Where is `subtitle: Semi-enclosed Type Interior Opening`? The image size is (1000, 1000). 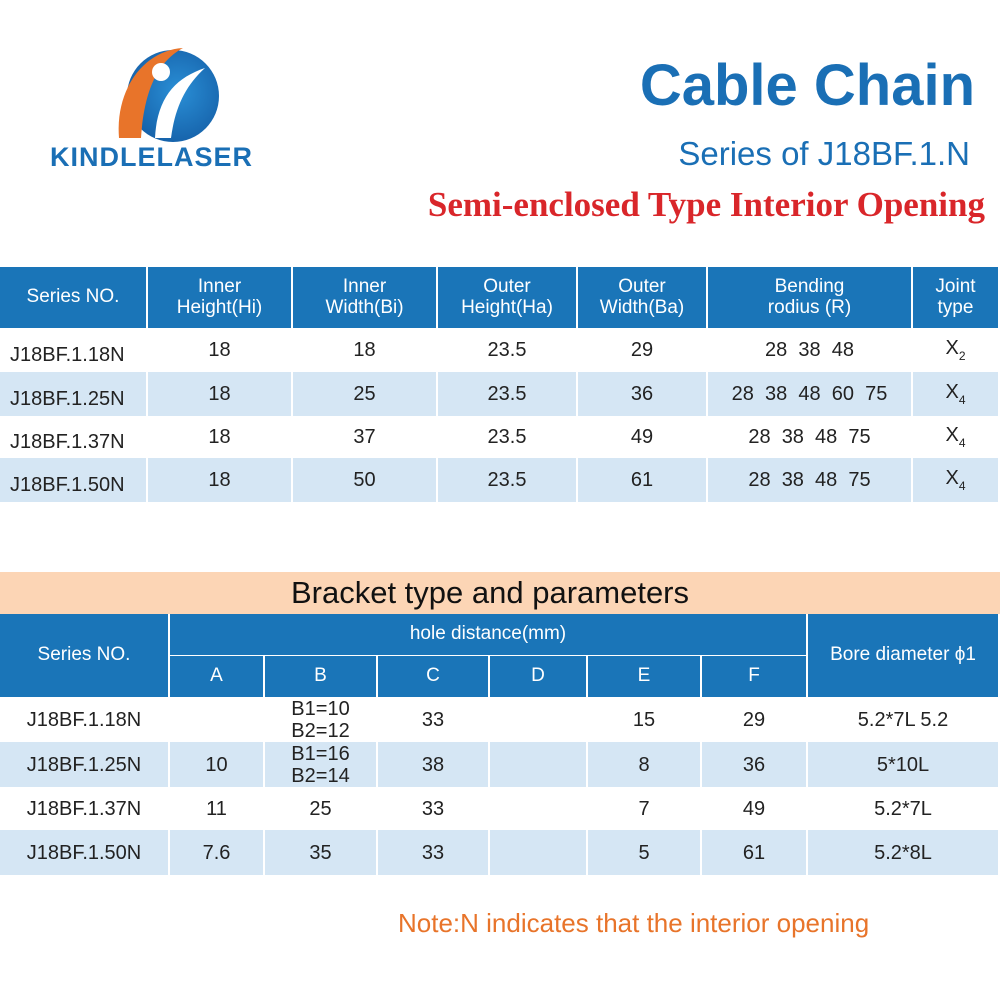
subtitle: Semi-enclosed Type Interior Opening is located at coordinates (706, 204).